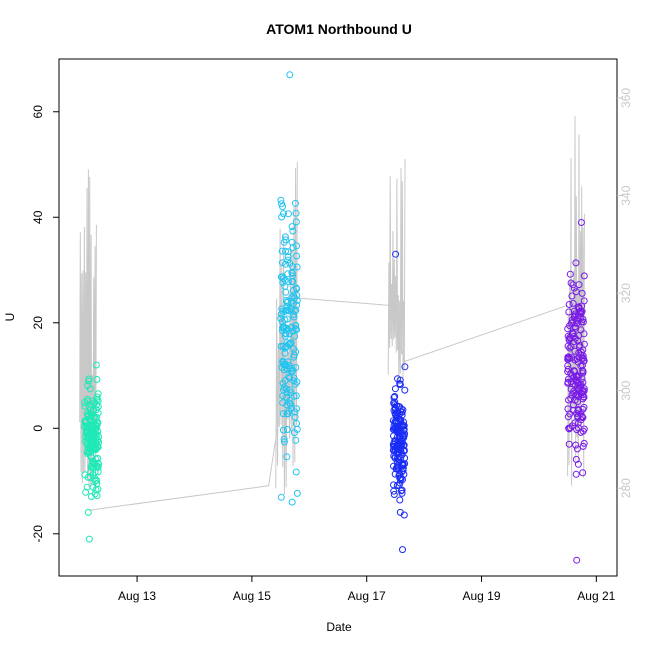 Image resolution: width=650 pixels, height=650 pixels. Describe the element at coordinates (339, 29) in the screenshot. I see `chart-title: ATOM1 Northbound U` at that location.